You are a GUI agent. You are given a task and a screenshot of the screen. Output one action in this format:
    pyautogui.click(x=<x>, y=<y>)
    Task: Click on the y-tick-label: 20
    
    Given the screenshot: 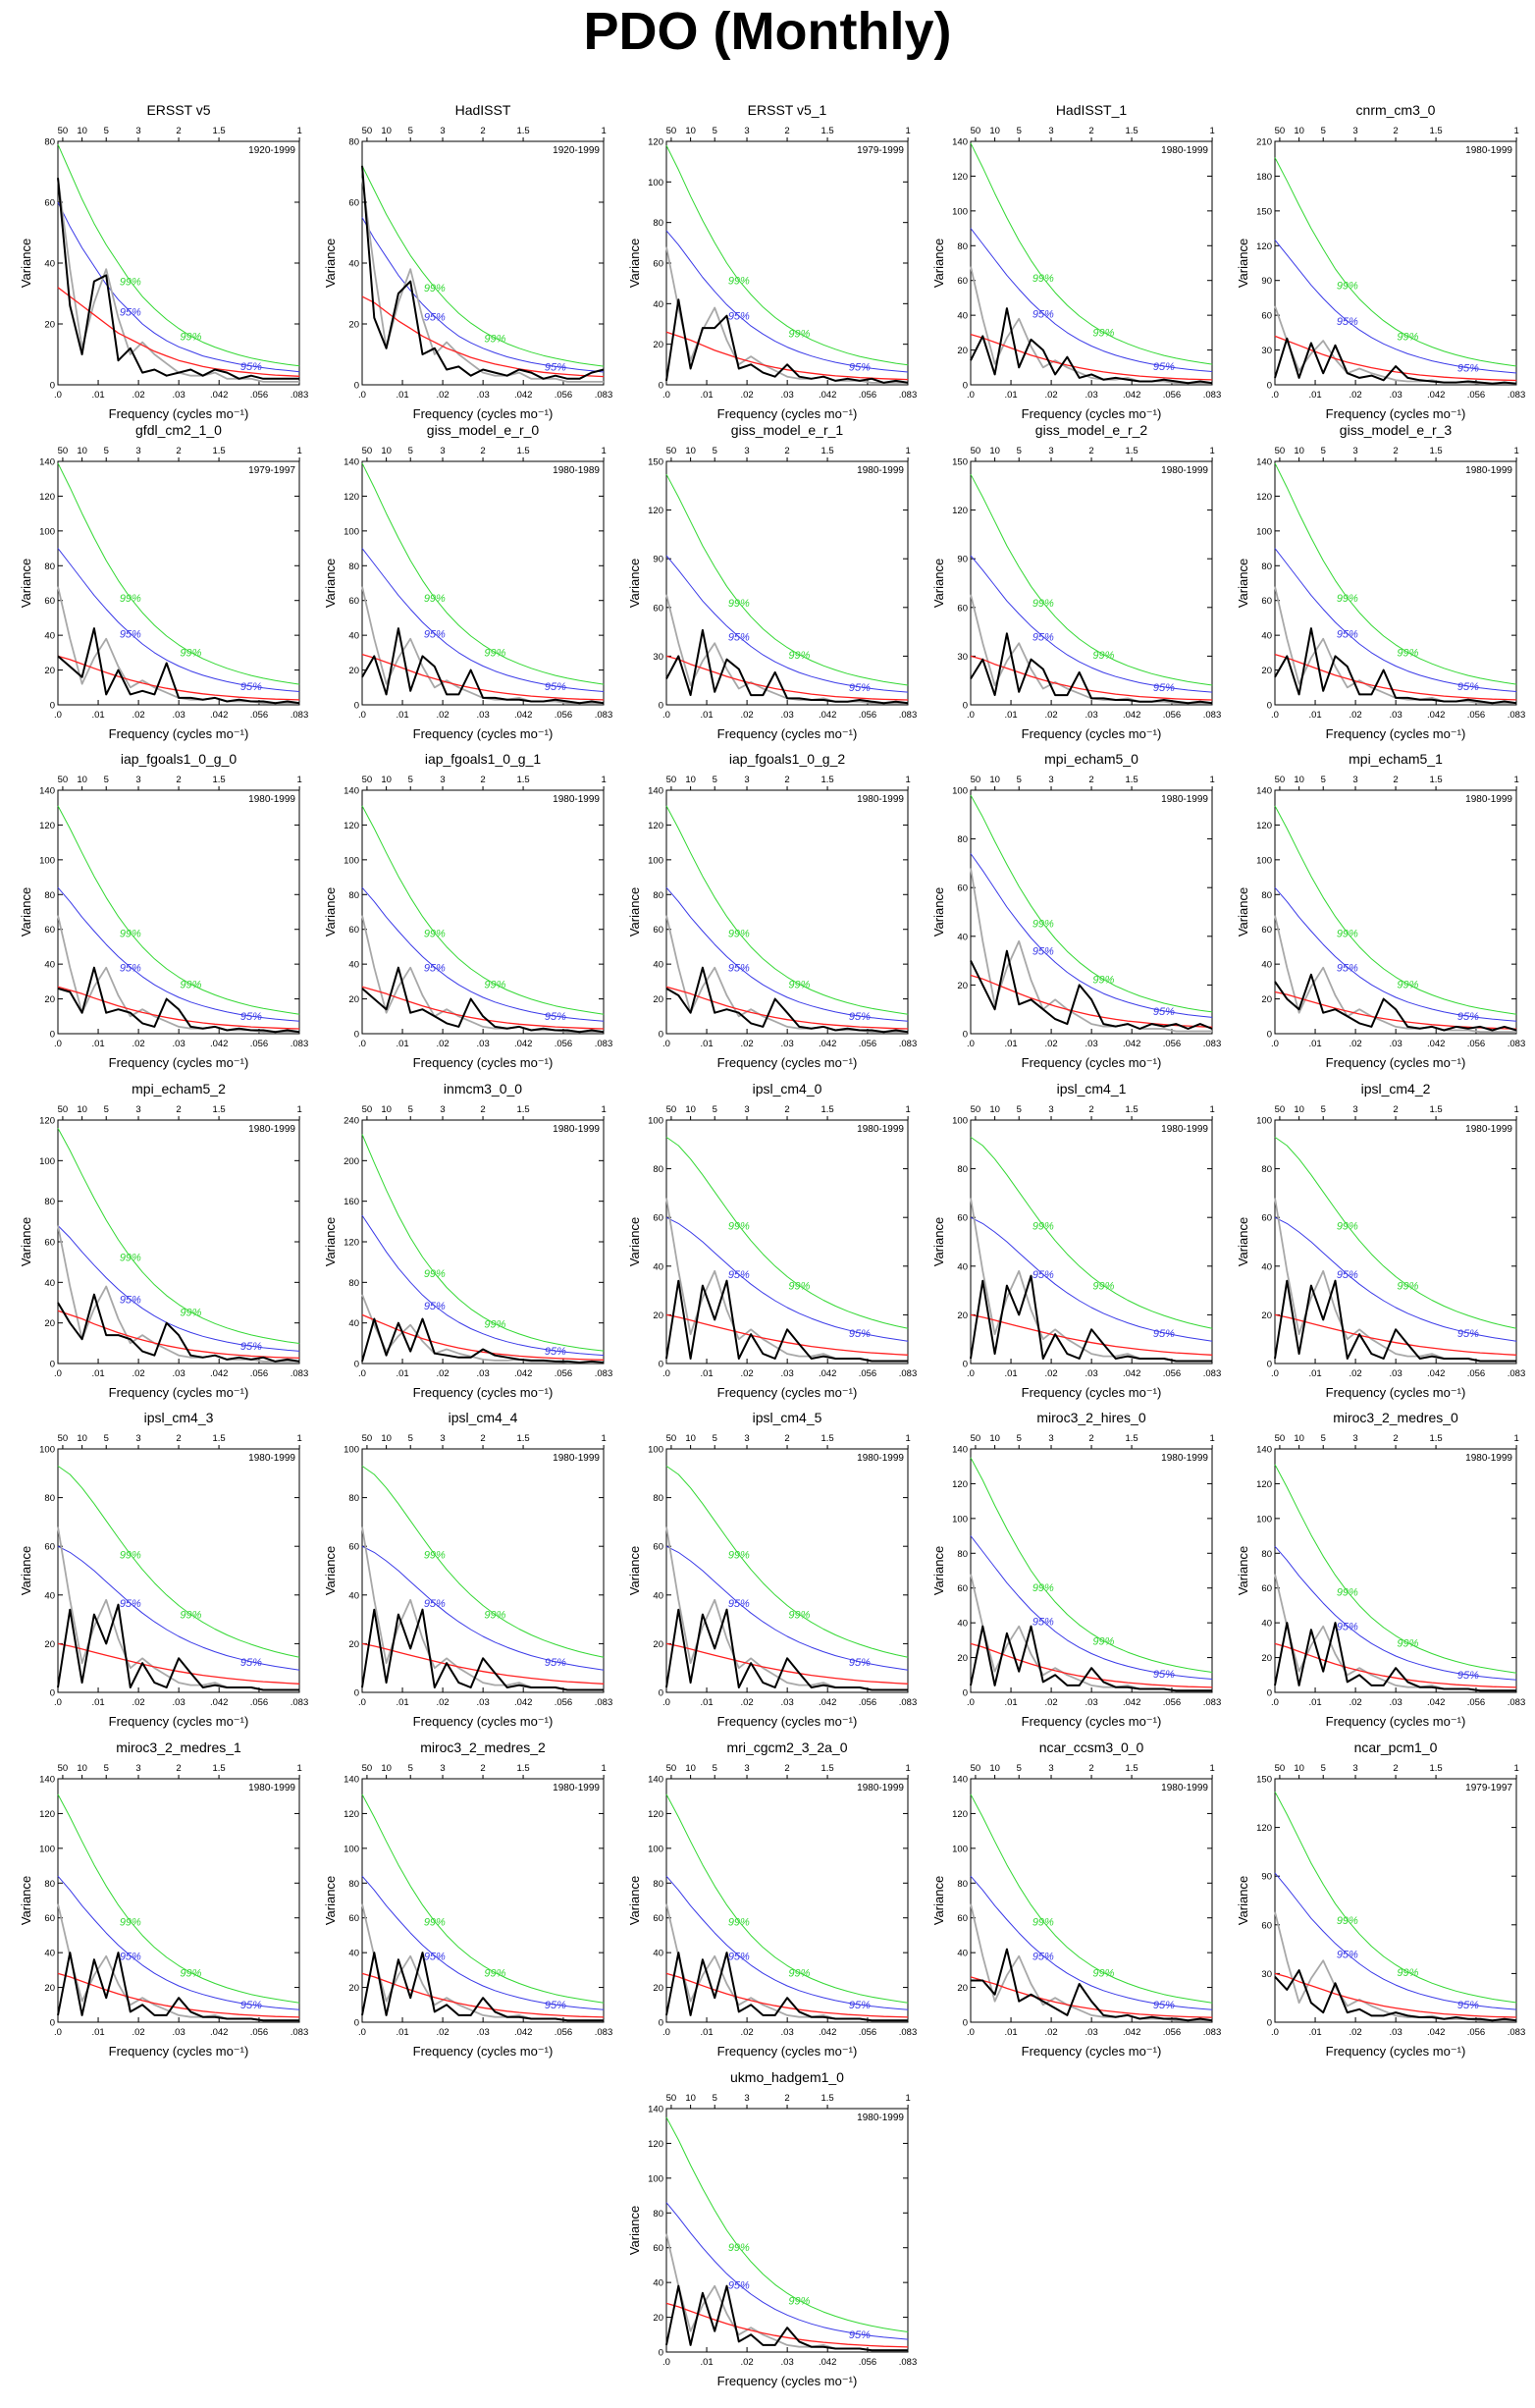 What is the action you would take?
    pyautogui.click(x=658, y=1316)
    